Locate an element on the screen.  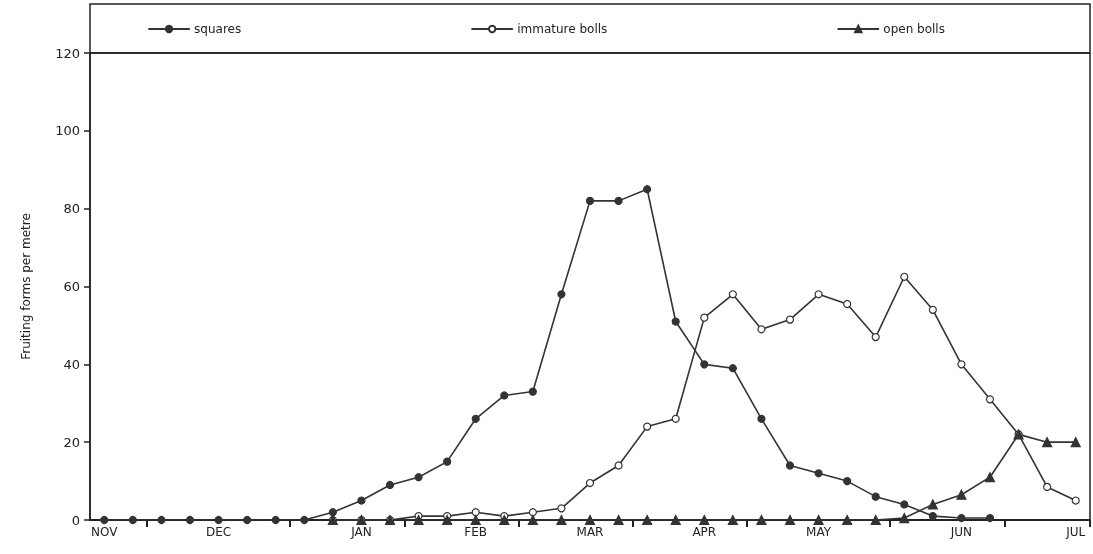
x-tick-label: JUL is located at coordinates (1075, 532).